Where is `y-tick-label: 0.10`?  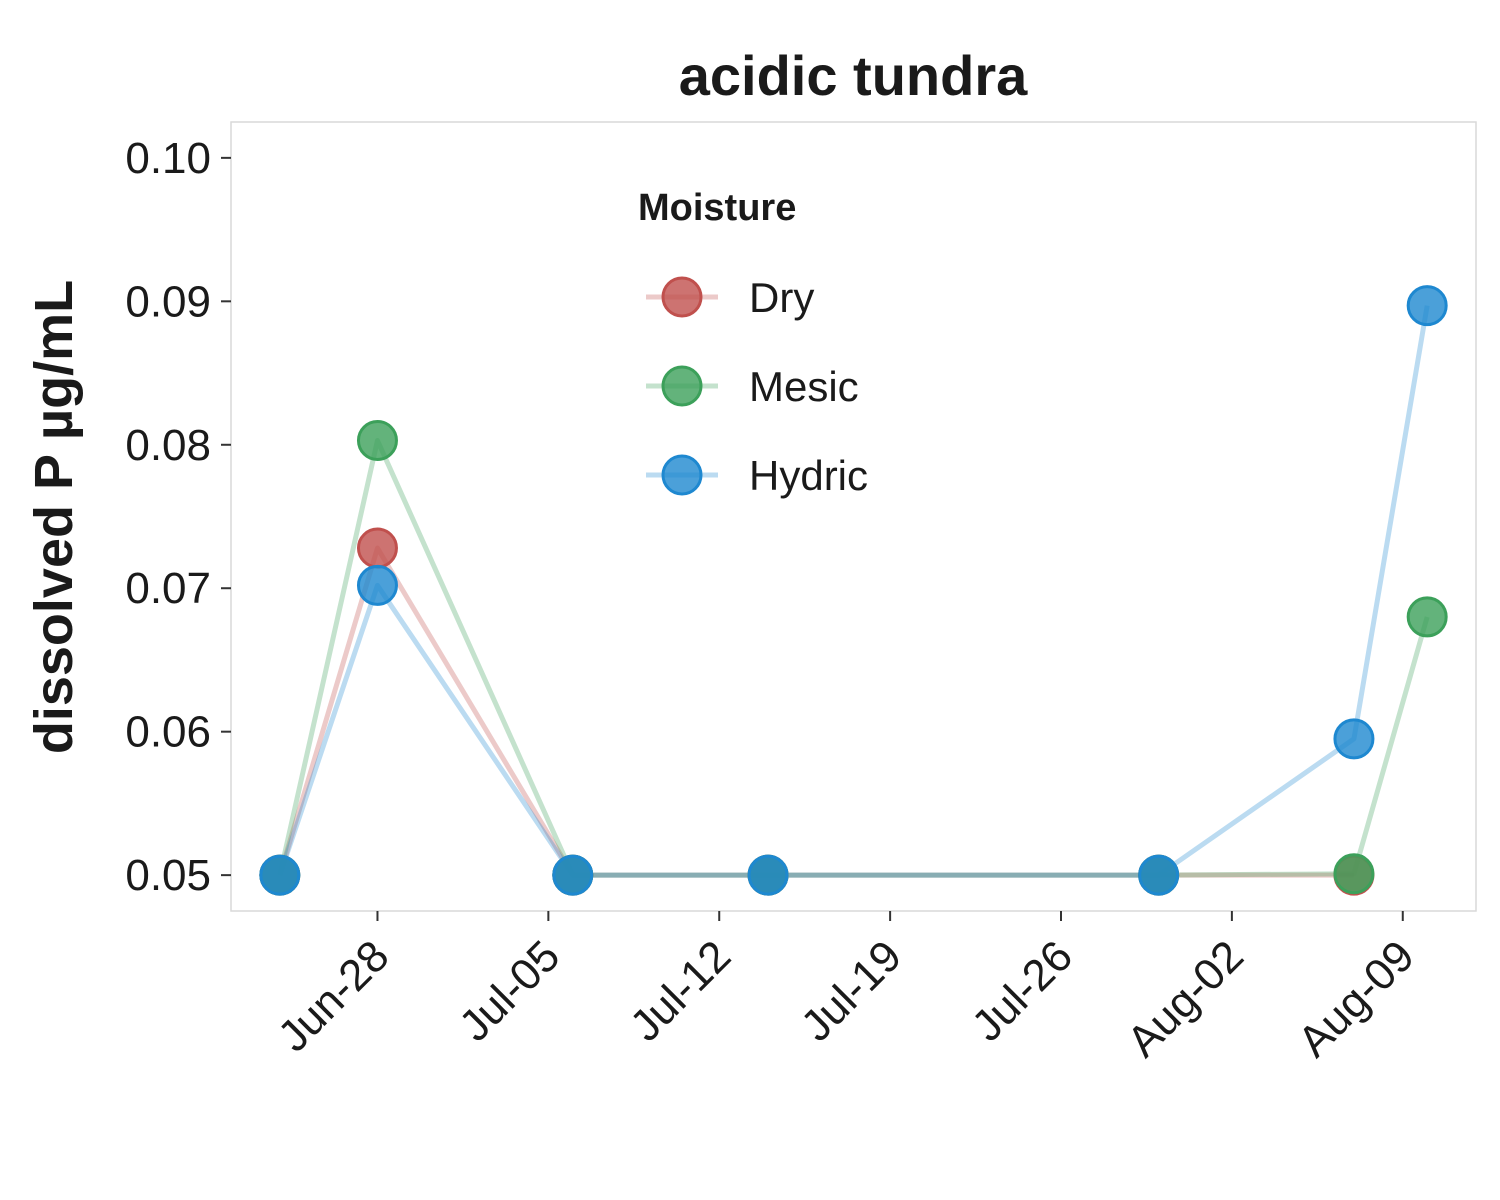 y-tick-label: 0.10 is located at coordinates (168, 158).